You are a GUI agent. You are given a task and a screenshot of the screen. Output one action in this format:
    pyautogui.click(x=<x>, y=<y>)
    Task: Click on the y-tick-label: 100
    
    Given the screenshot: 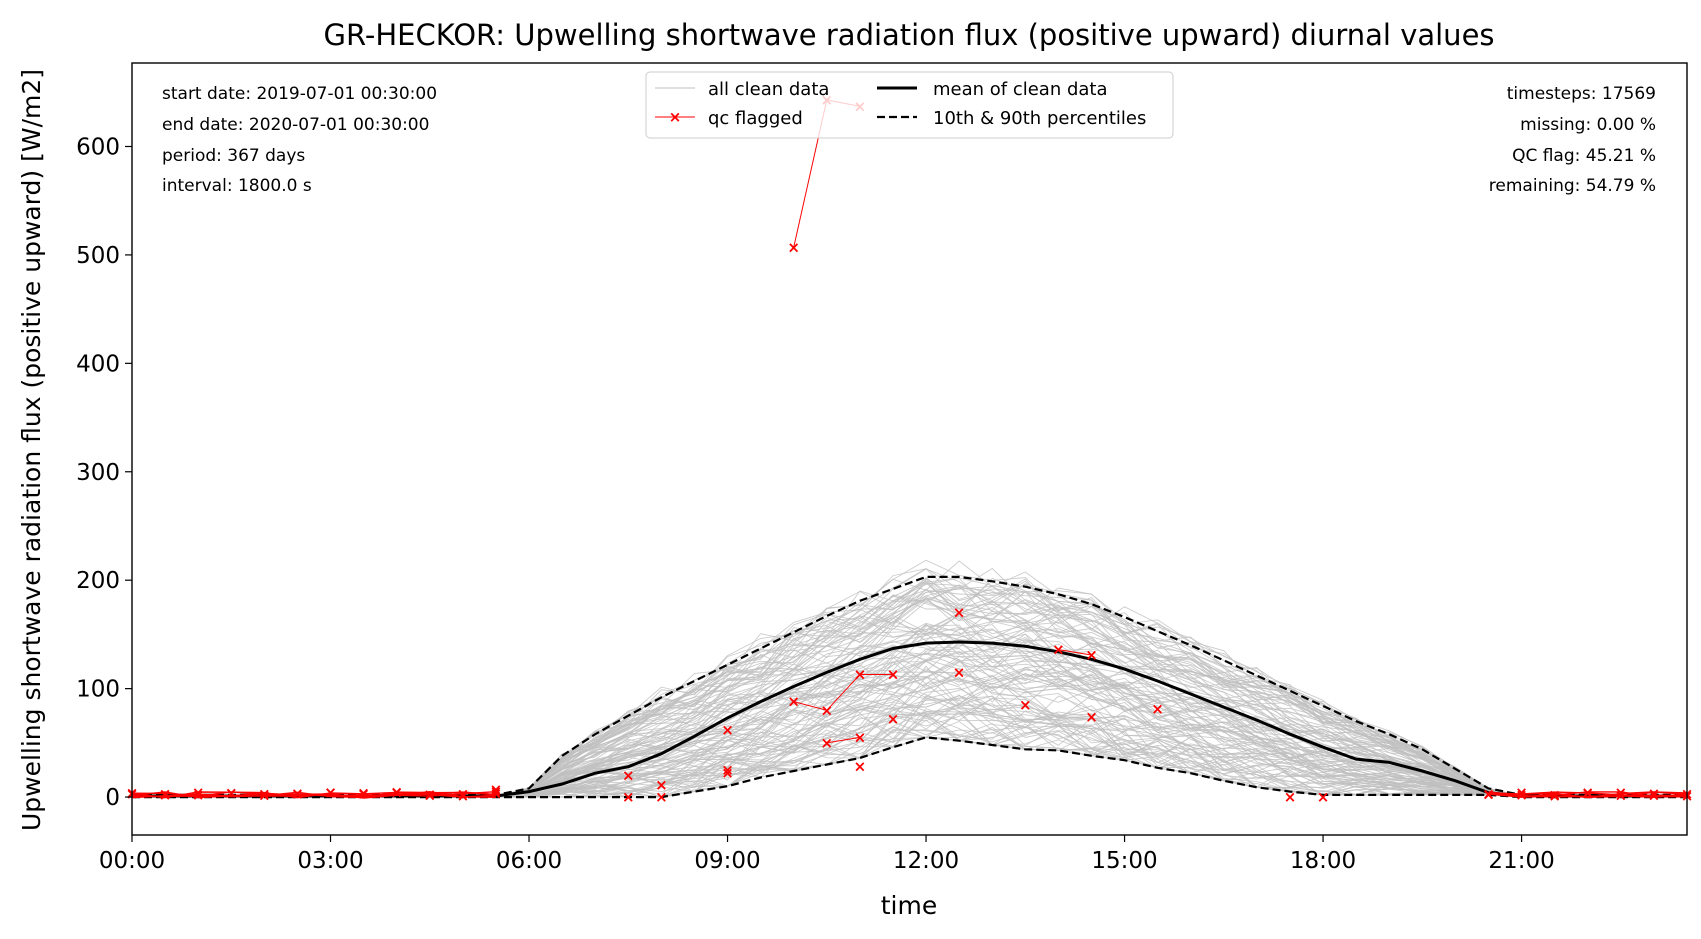 What is the action you would take?
    pyautogui.click(x=98, y=690)
    